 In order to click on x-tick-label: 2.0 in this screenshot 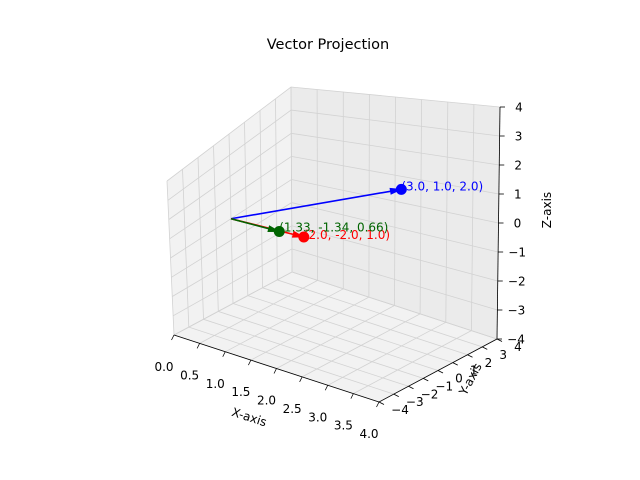, I will do `click(266, 401)`.